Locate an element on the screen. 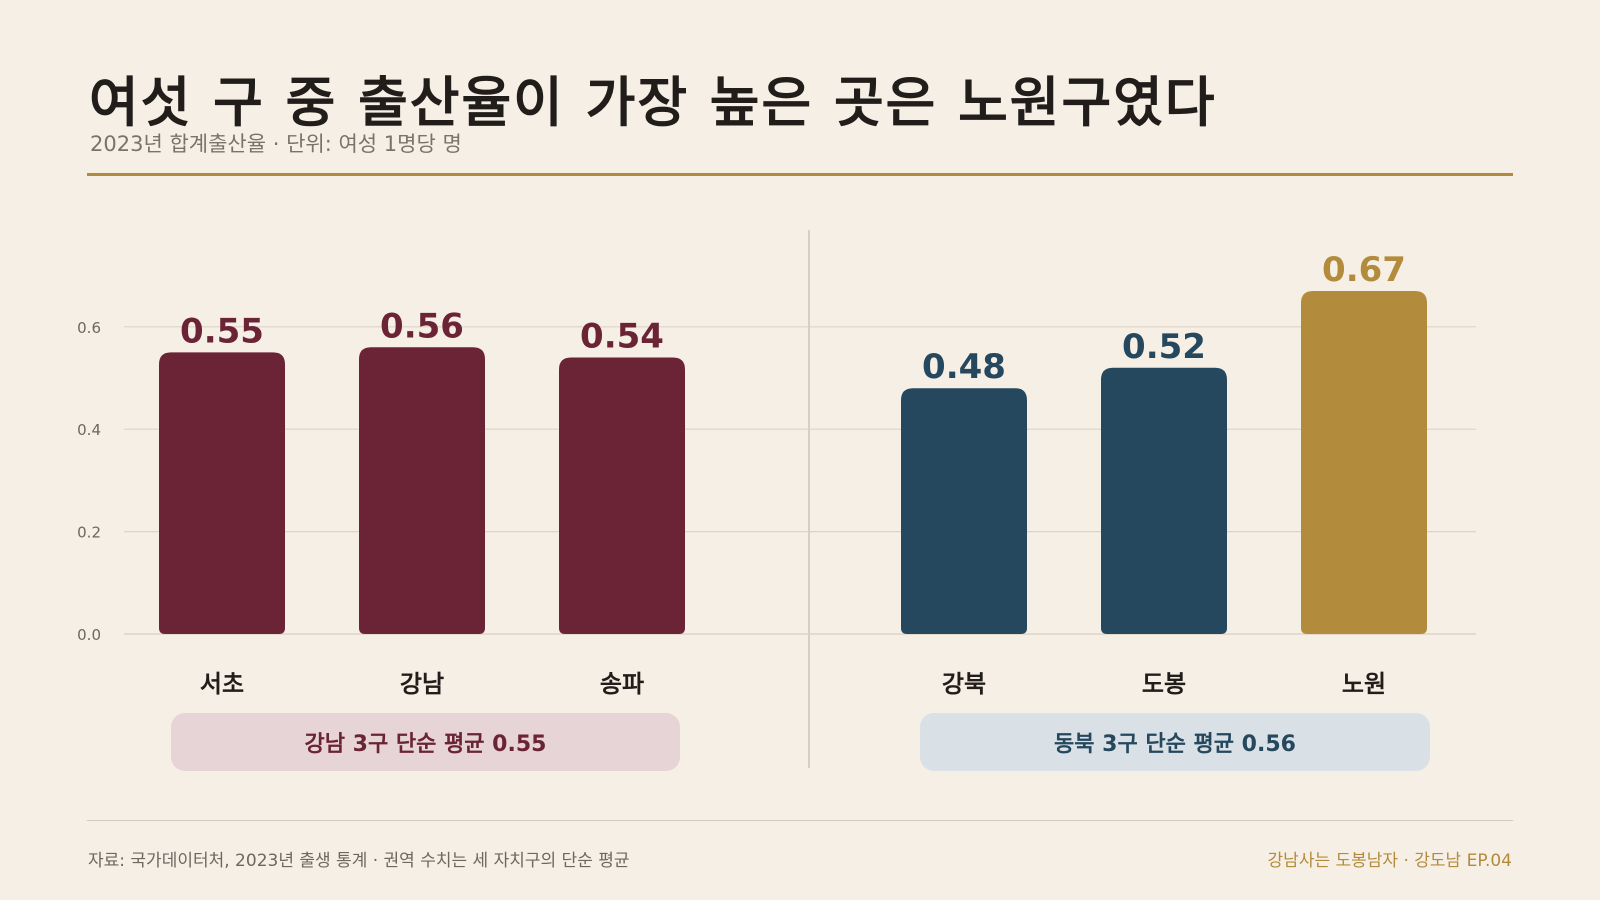  value-label: 0.52 is located at coordinates (1164, 347).